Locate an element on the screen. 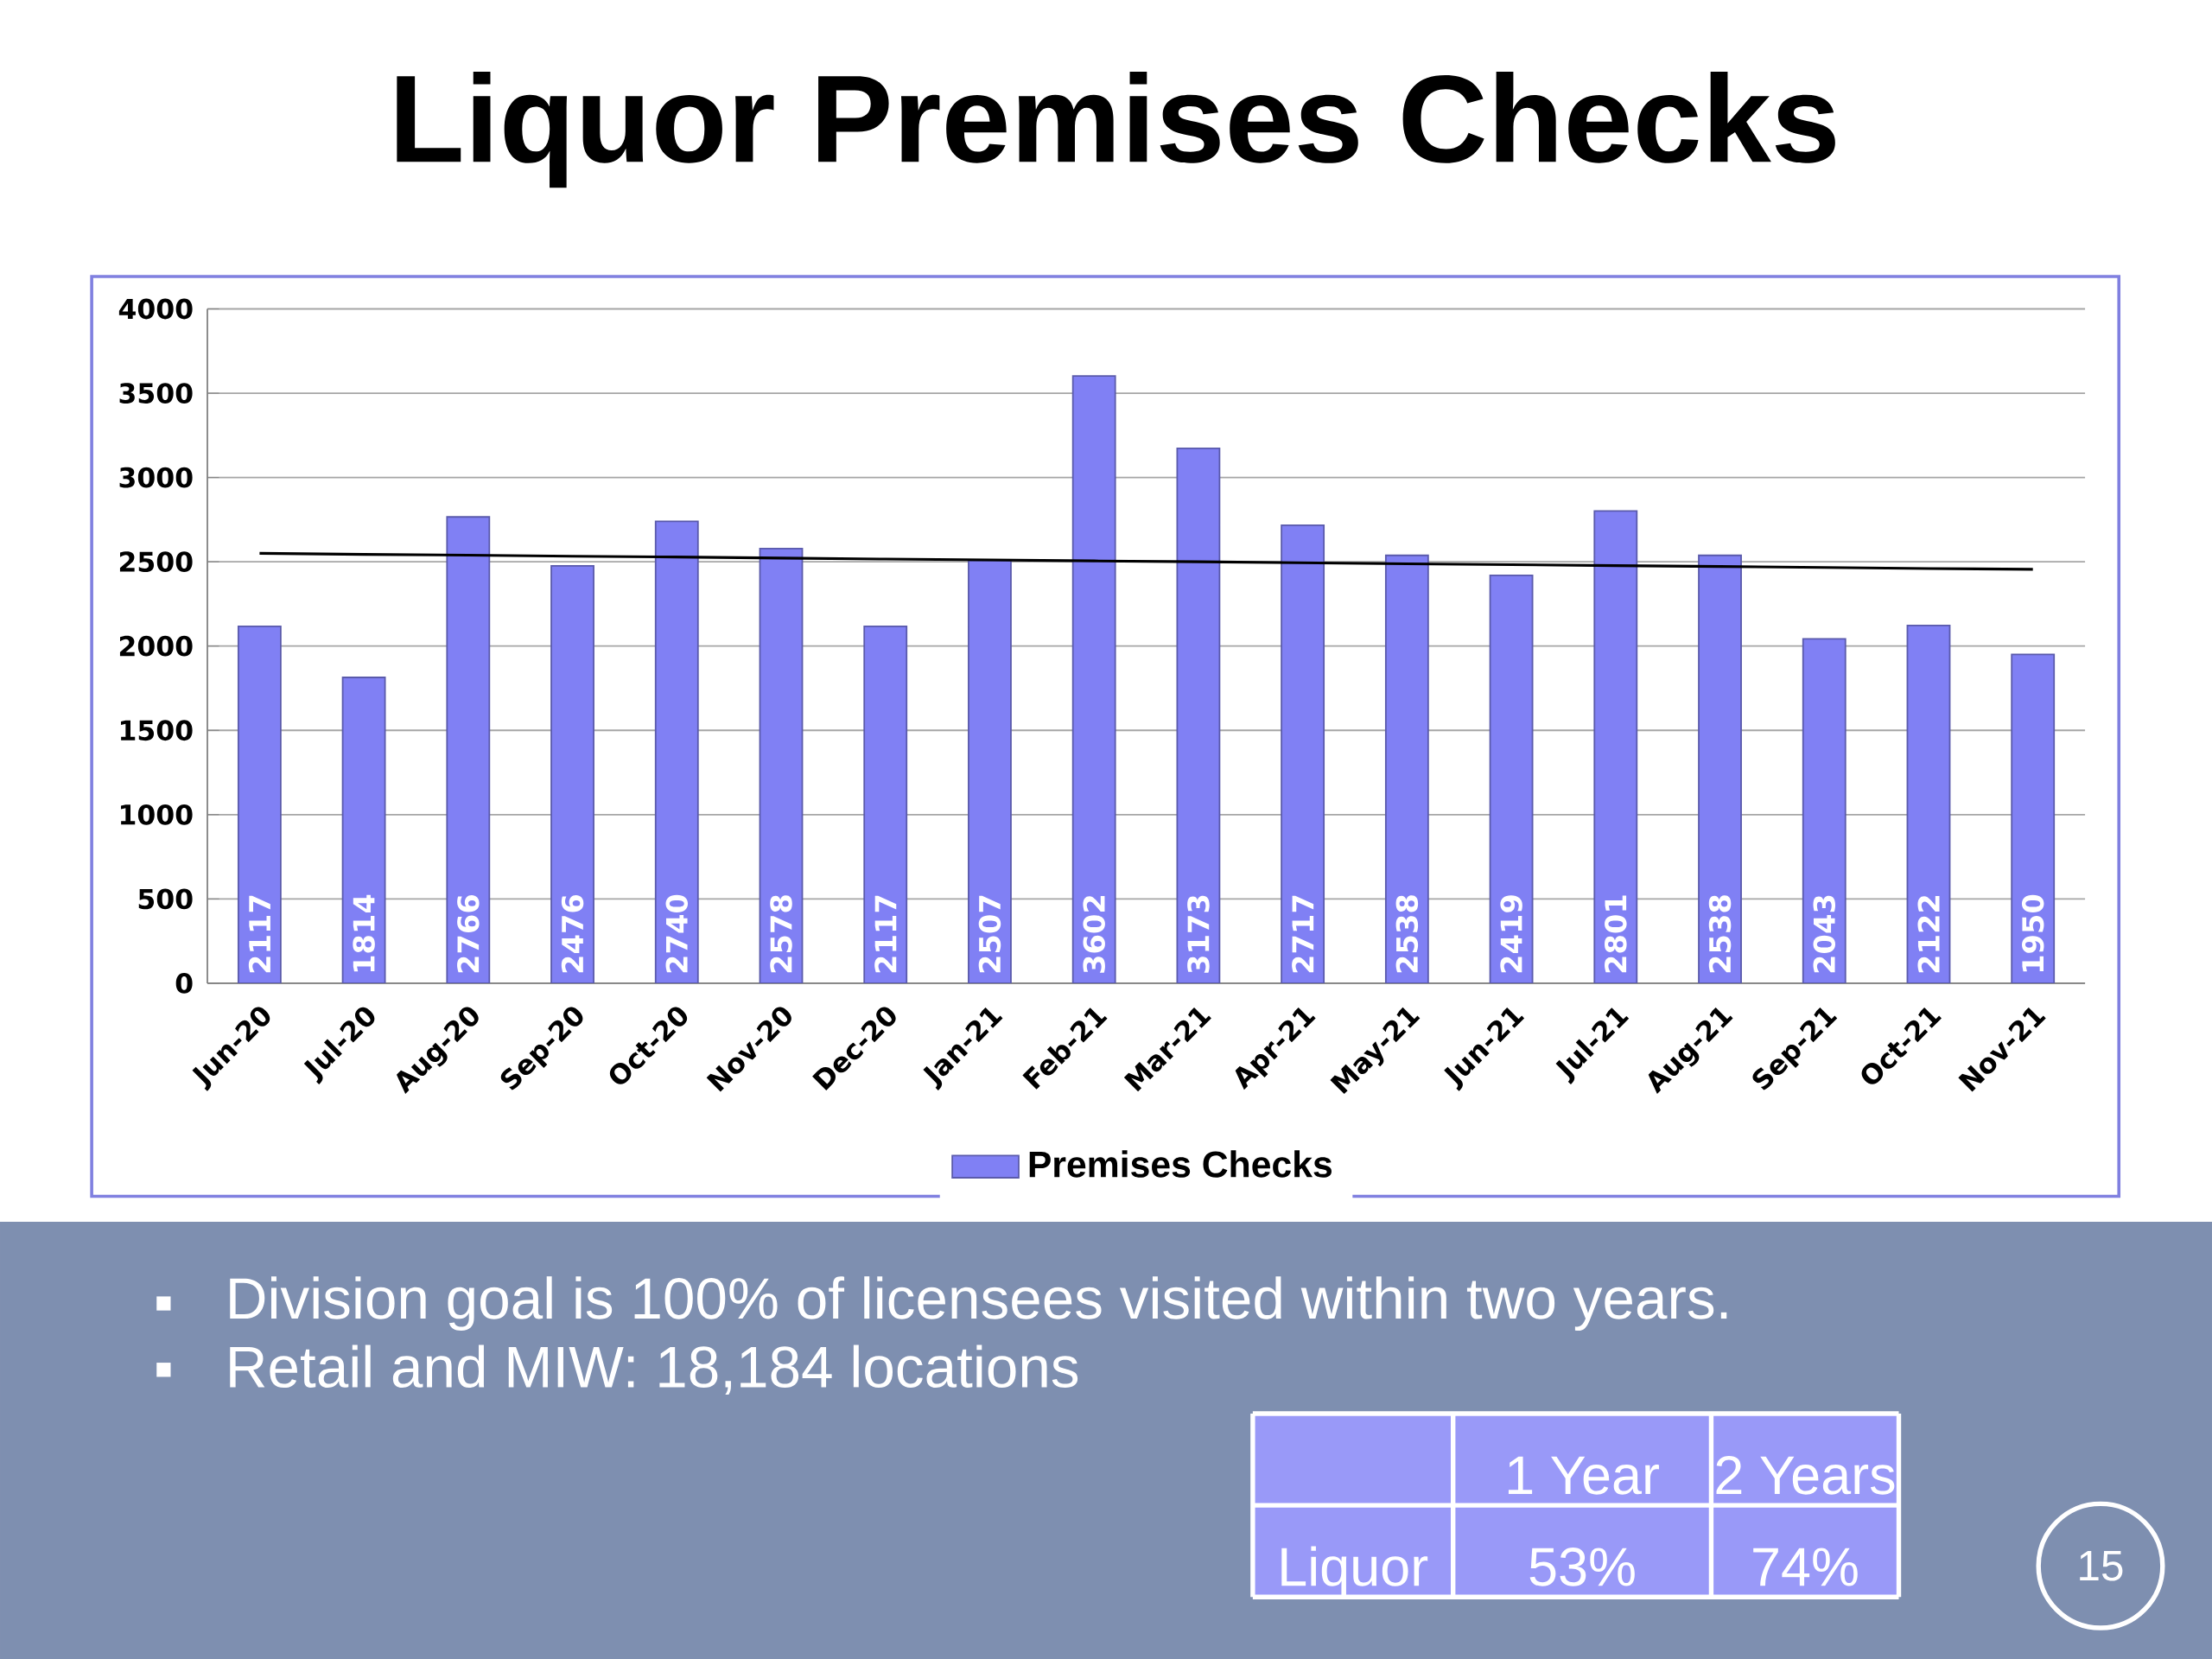 The width and height of the screenshot is (2212, 1659). text: 53% is located at coordinates (1582, 1567).